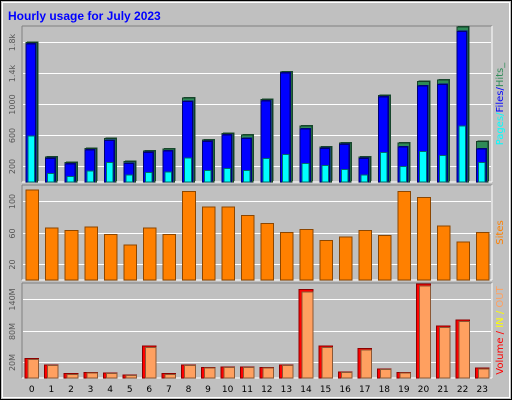  What do you see at coordinates (266, 390) in the screenshot?
I see `x-tick-label: 12` at bounding box center [266, 390].